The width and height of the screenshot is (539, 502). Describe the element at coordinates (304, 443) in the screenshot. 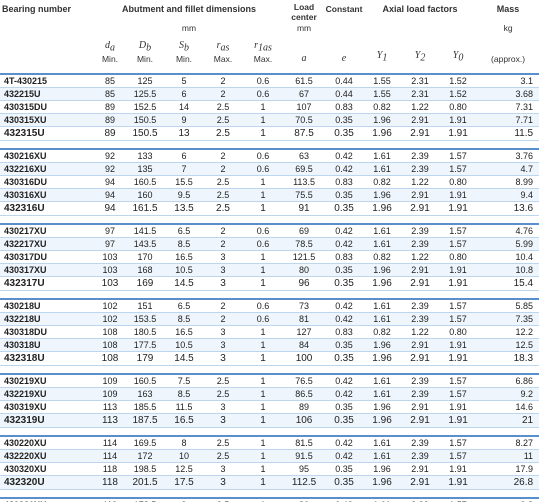

I see `table-cell: 81.5` at that location.